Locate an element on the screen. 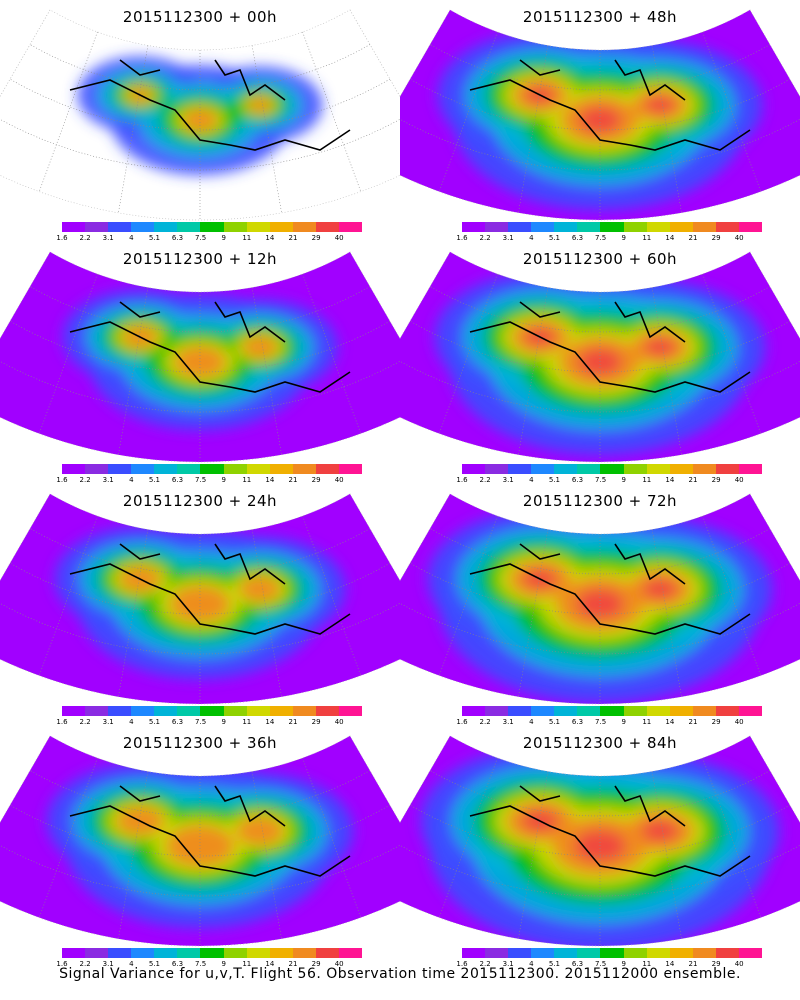 The image size is (800, 1000). colorbar-tick-label: 1.6 is located at coordinates (62, 964).